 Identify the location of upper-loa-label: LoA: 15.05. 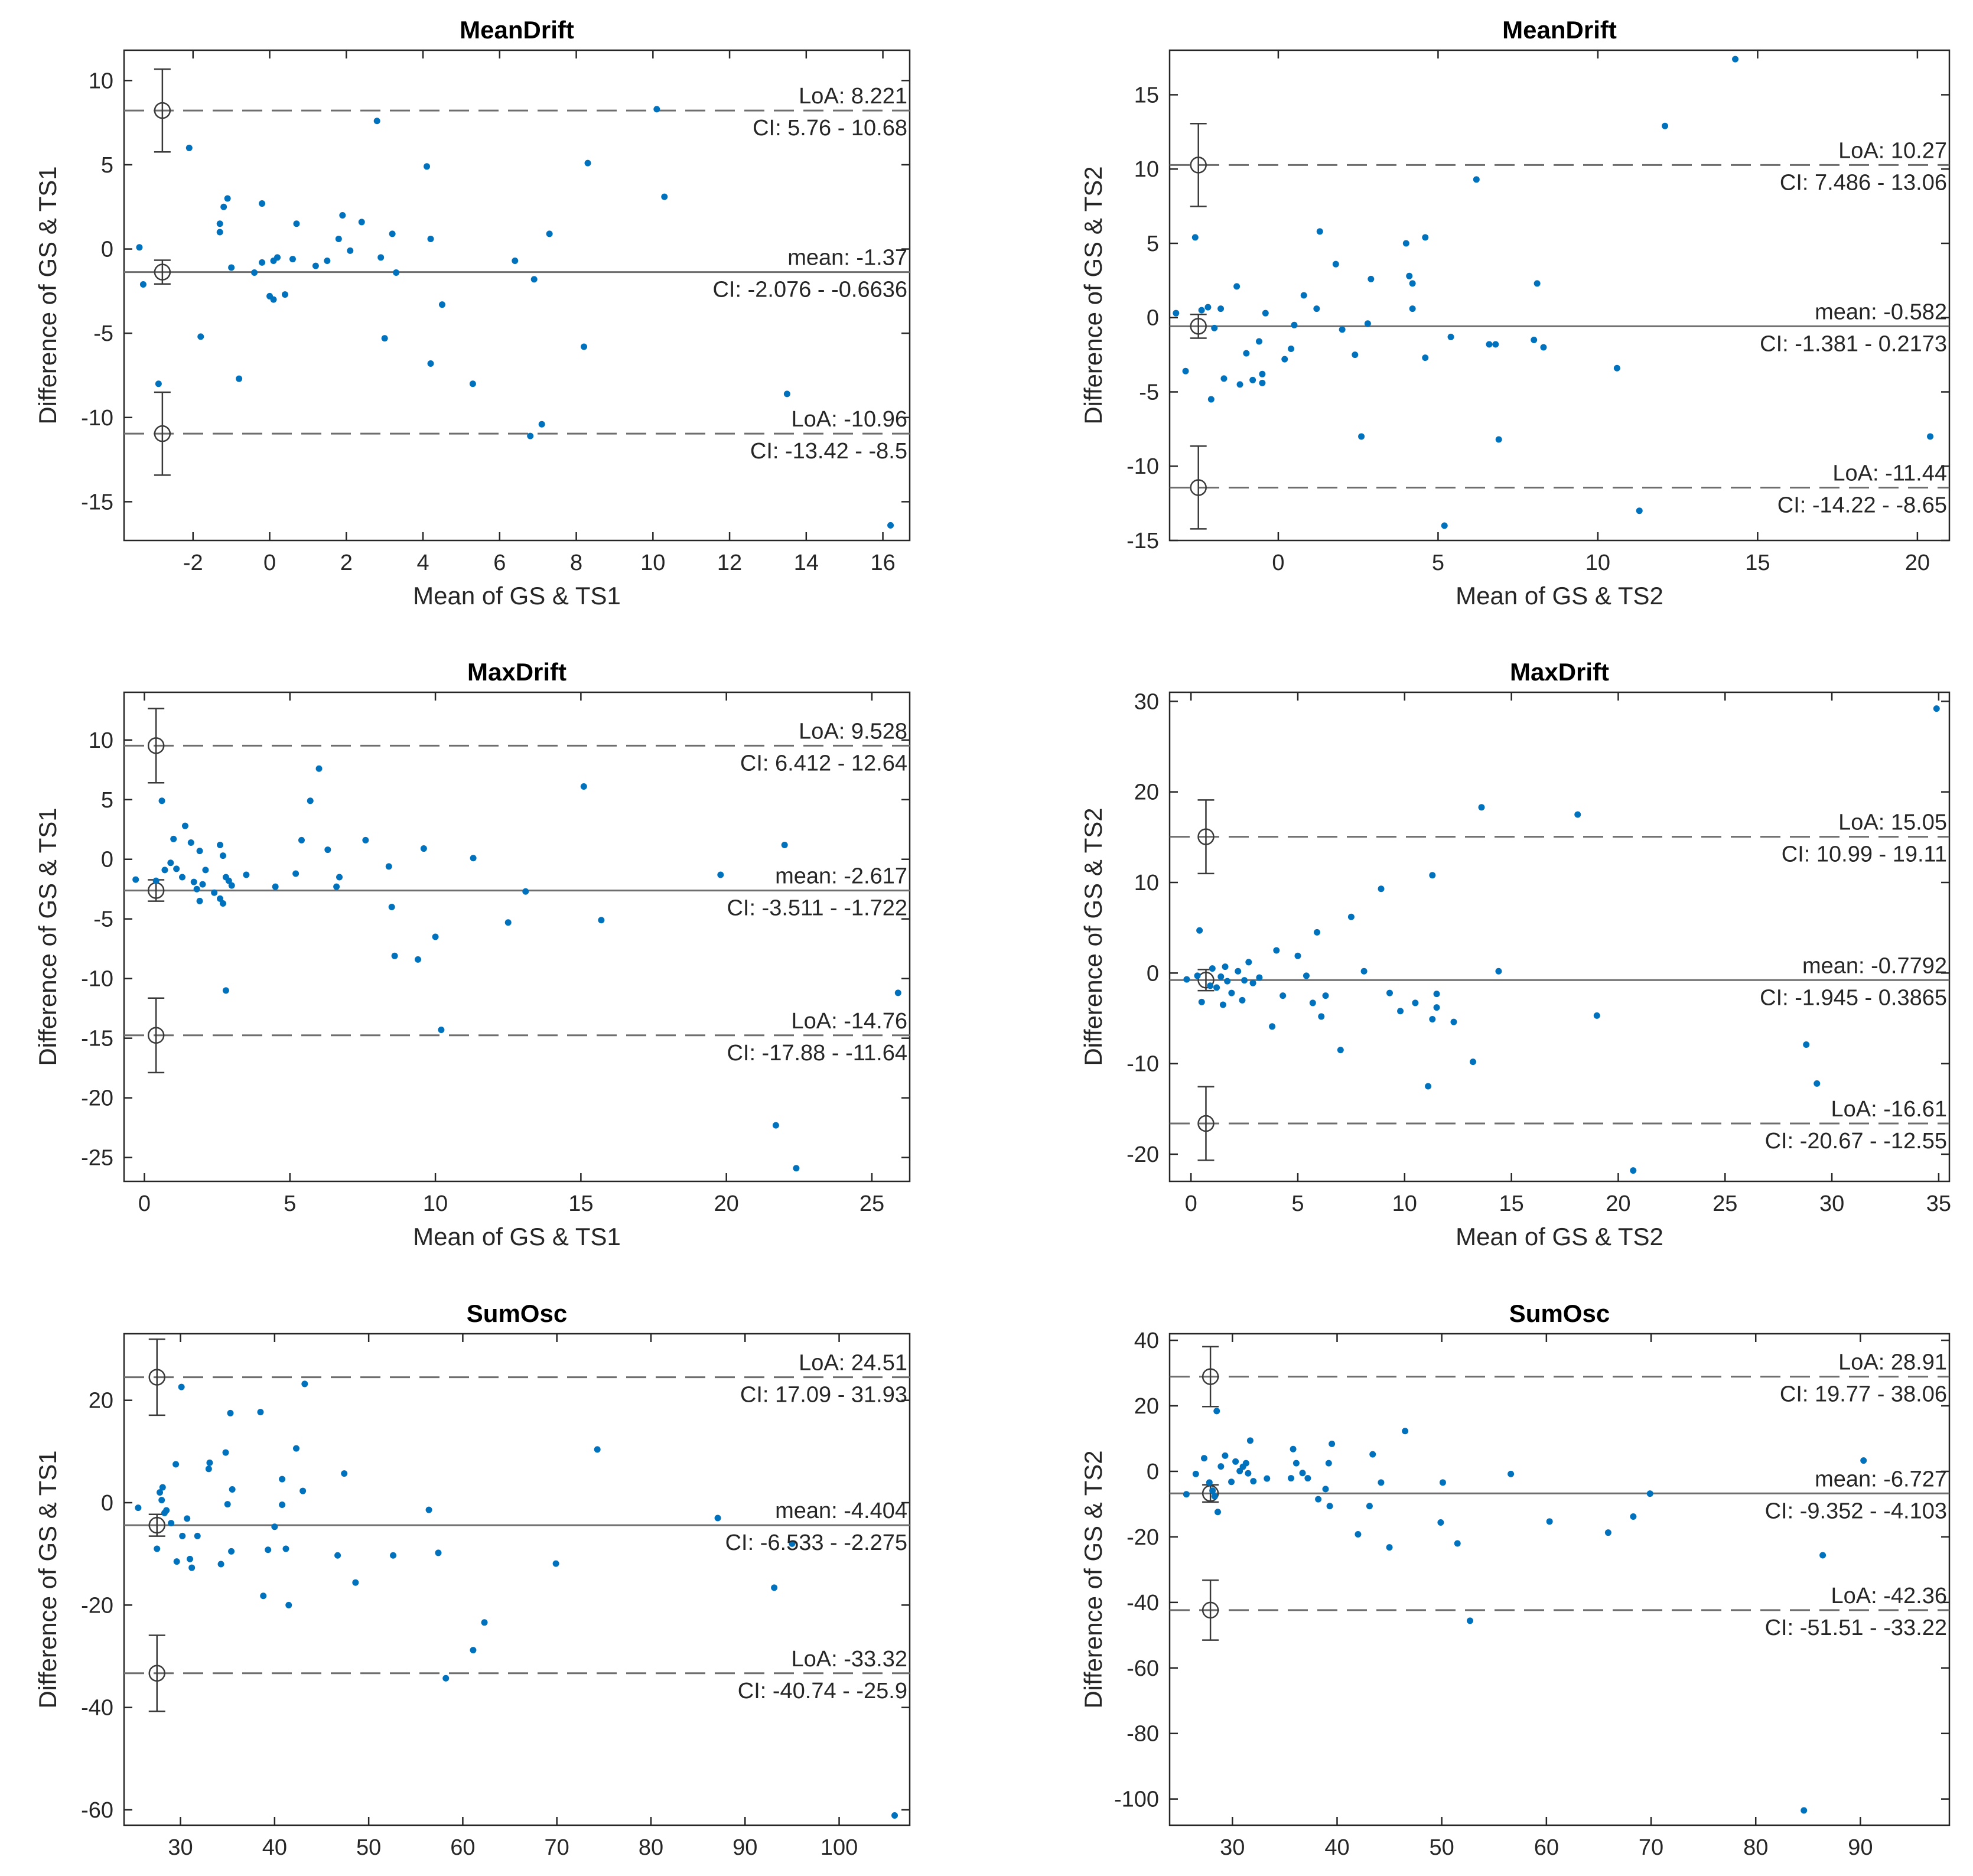
(1892, 822).